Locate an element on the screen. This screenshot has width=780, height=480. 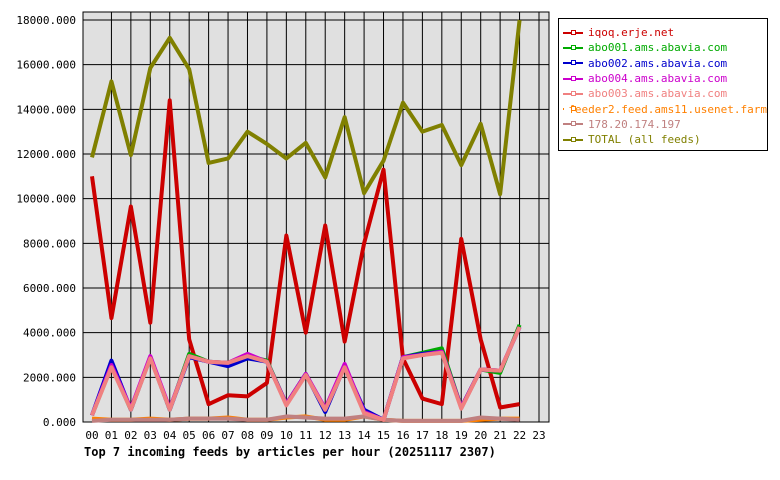
x-tick-label: 09 is located at coordinates (266, 435).